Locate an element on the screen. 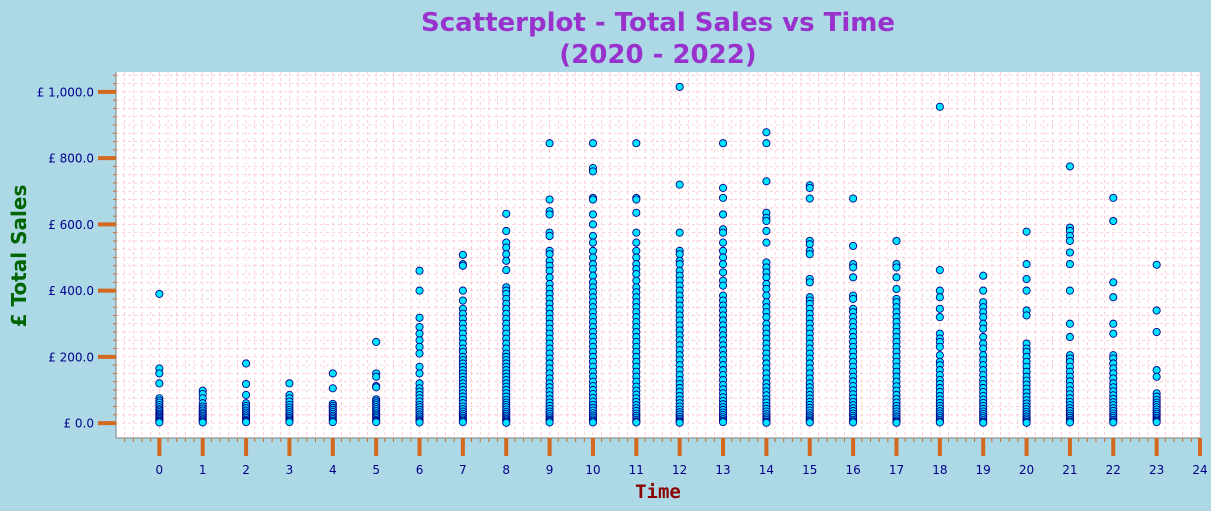 The width and height of the screenshot is (1211, 511). x-tick-label: 6 is located at coordinates (420, 470).